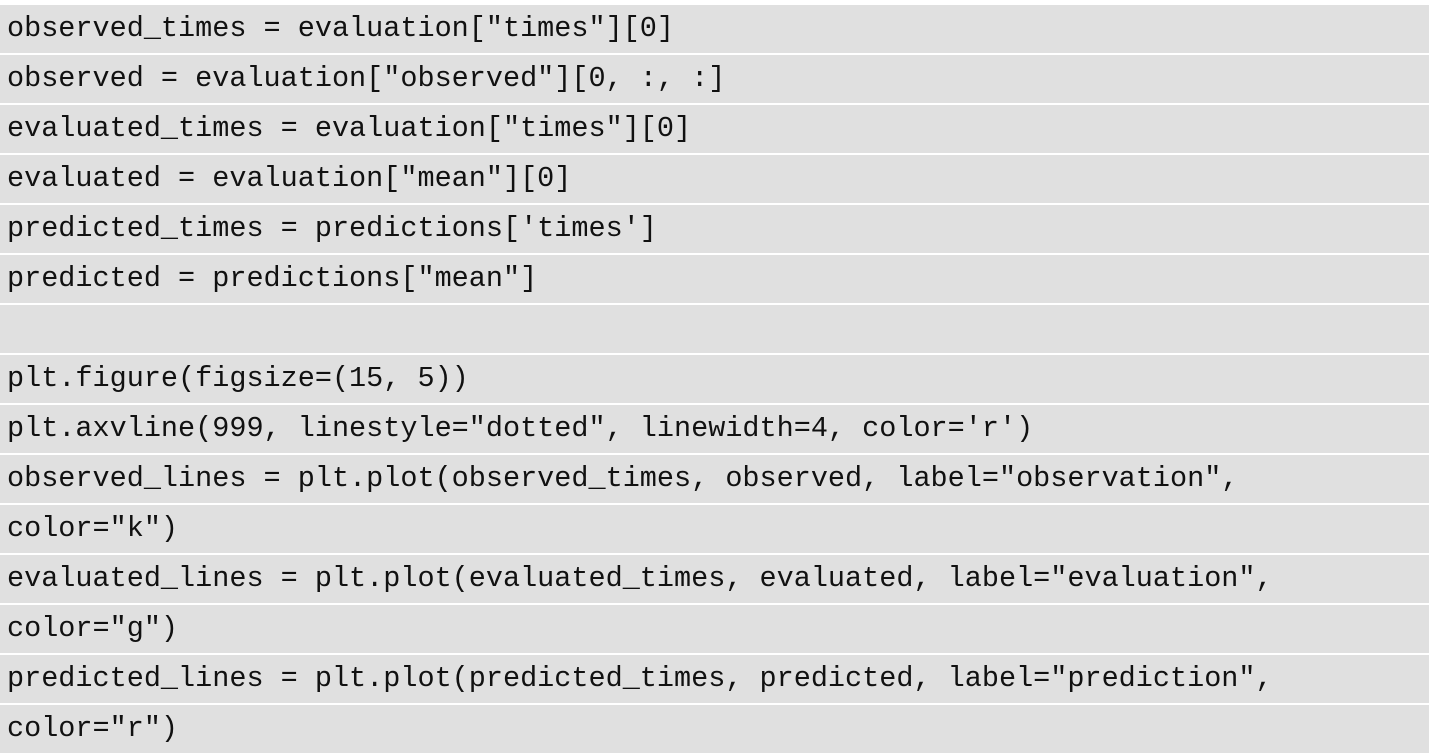 This screenshot has height=753, width=1429. What do you see at coordinates (714, 729) in the screenshot?
I see `code-line: color="r")` at bounding box center [714, 729].